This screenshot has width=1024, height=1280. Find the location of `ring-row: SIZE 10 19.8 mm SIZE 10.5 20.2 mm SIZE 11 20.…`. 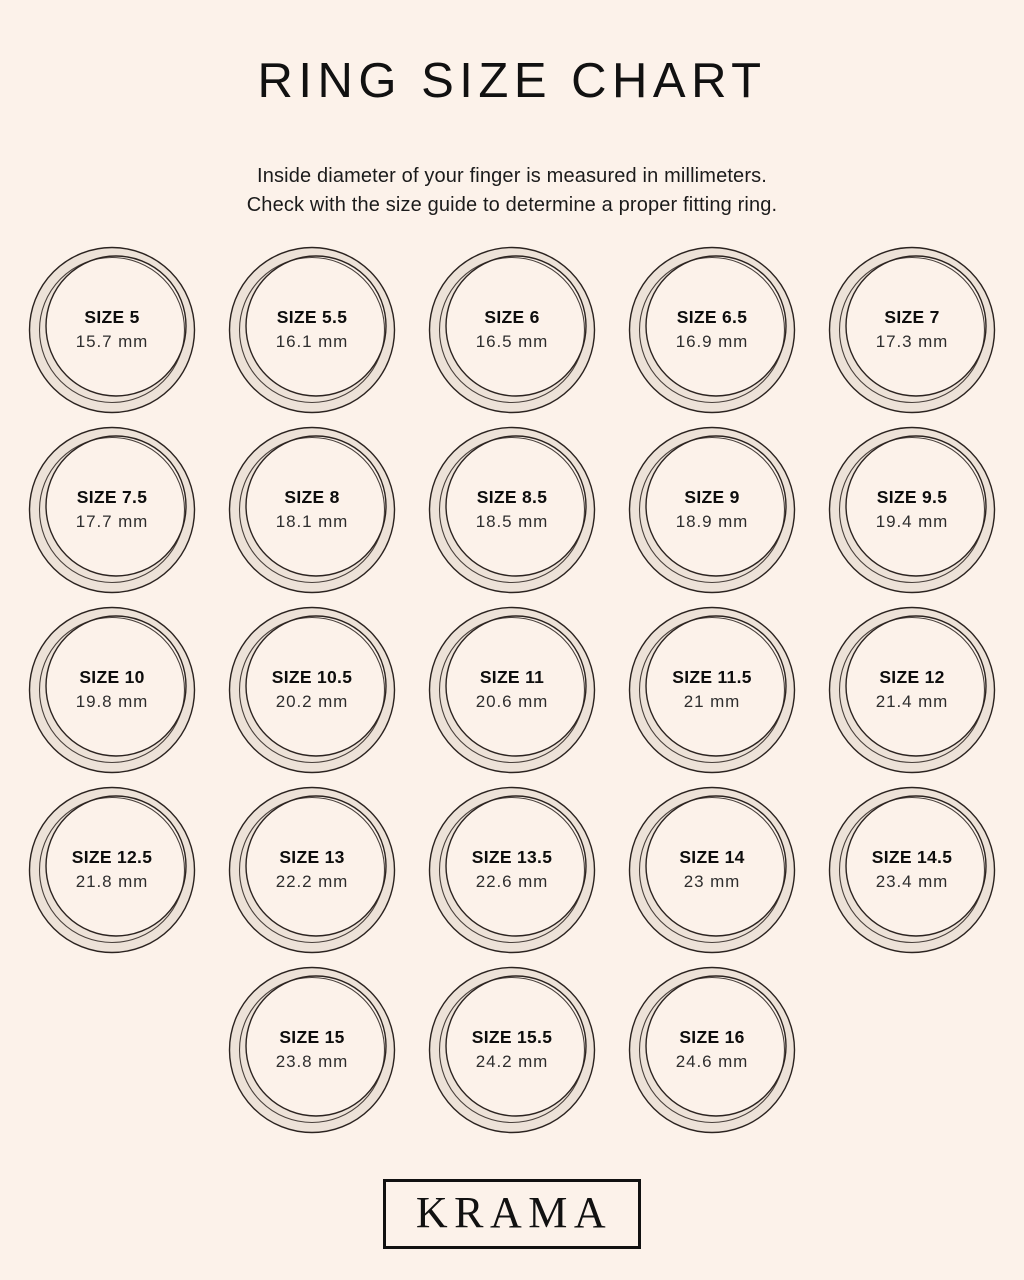

ring-row: SIZE 10 19.8 mm SIZE 10.5 20.2 mm SIZE 11 20.… is located at coordinates (512, 690).